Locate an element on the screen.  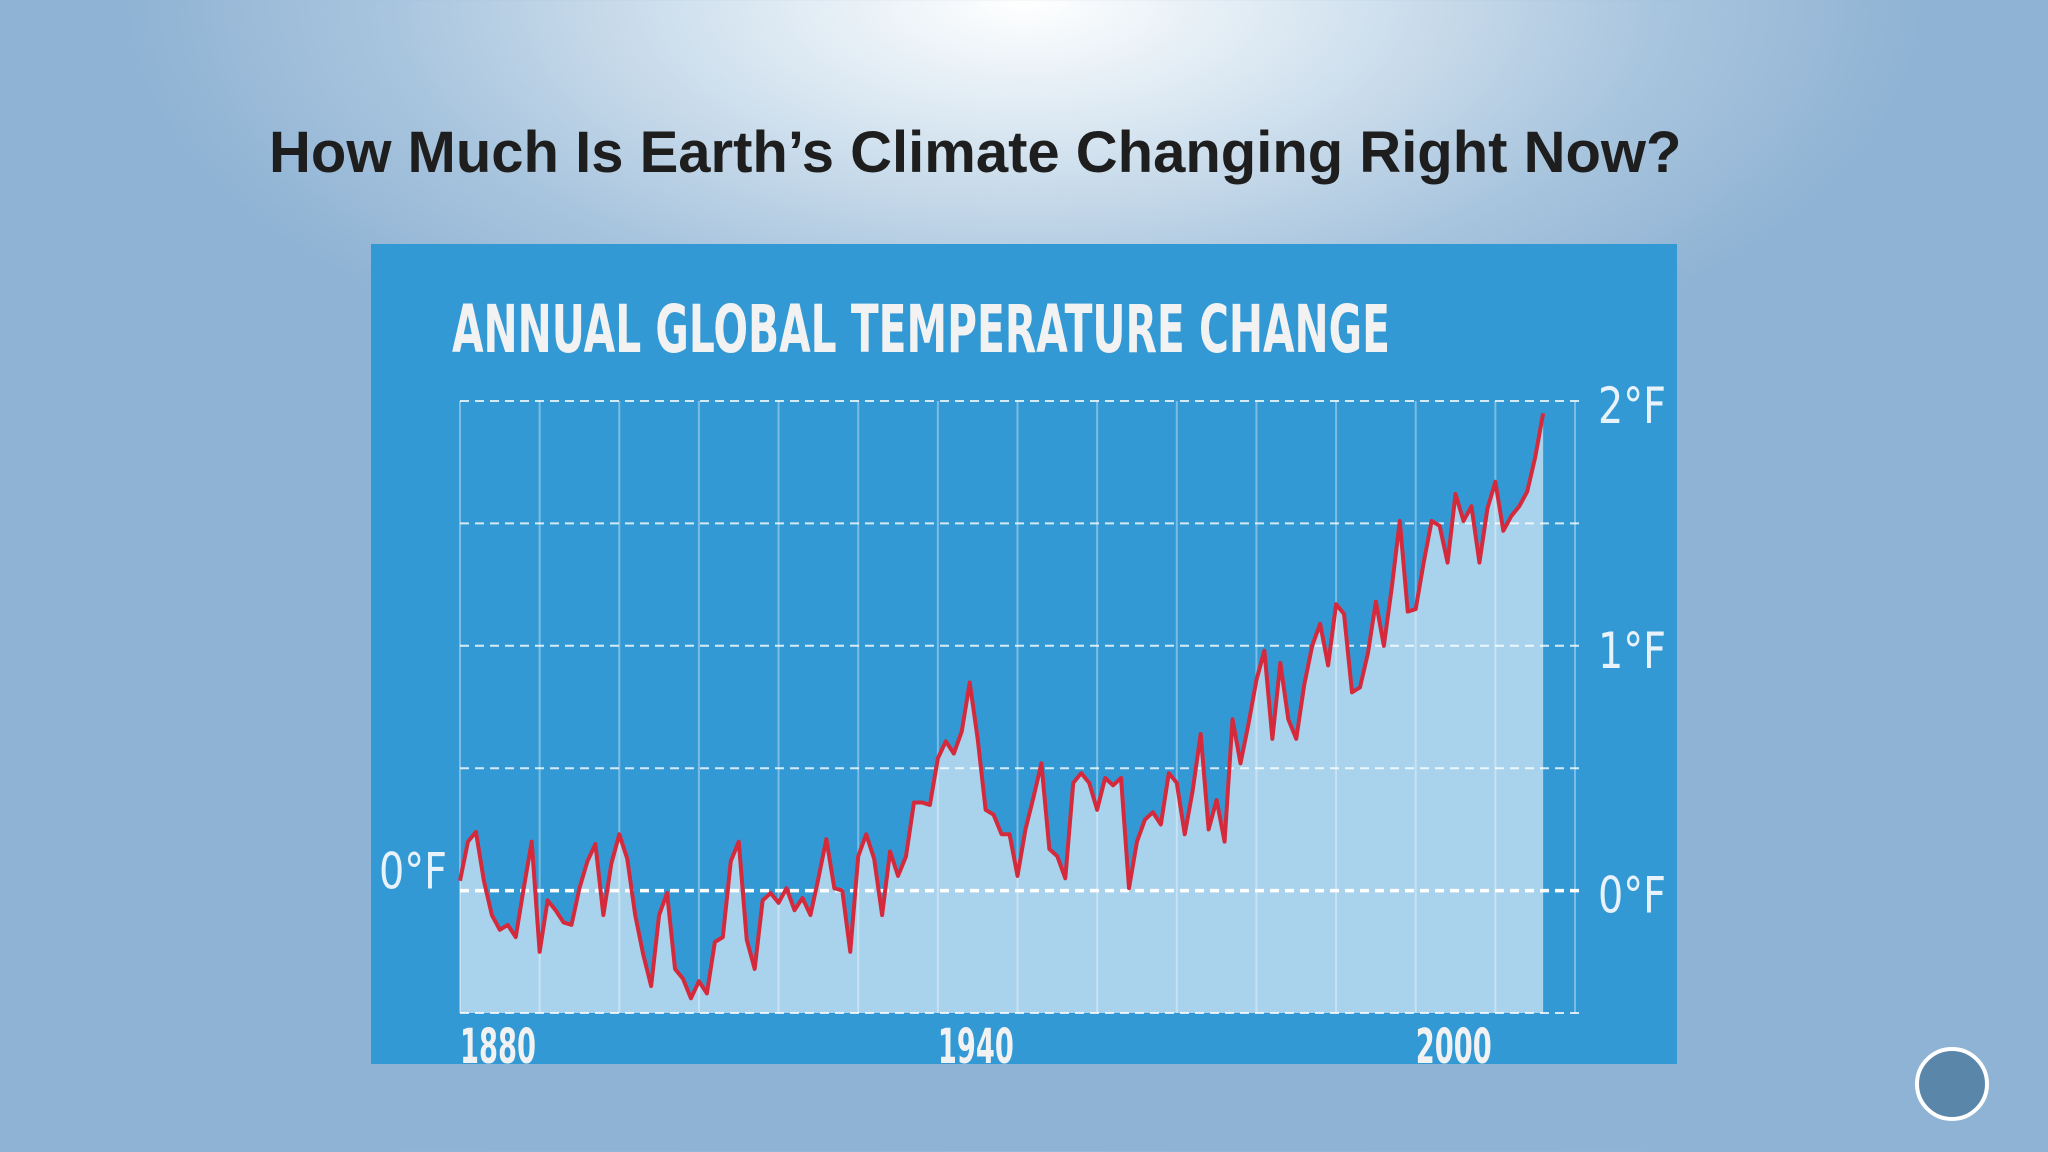
x-tick-label: 1880 is located at coordinates (498, 1047).